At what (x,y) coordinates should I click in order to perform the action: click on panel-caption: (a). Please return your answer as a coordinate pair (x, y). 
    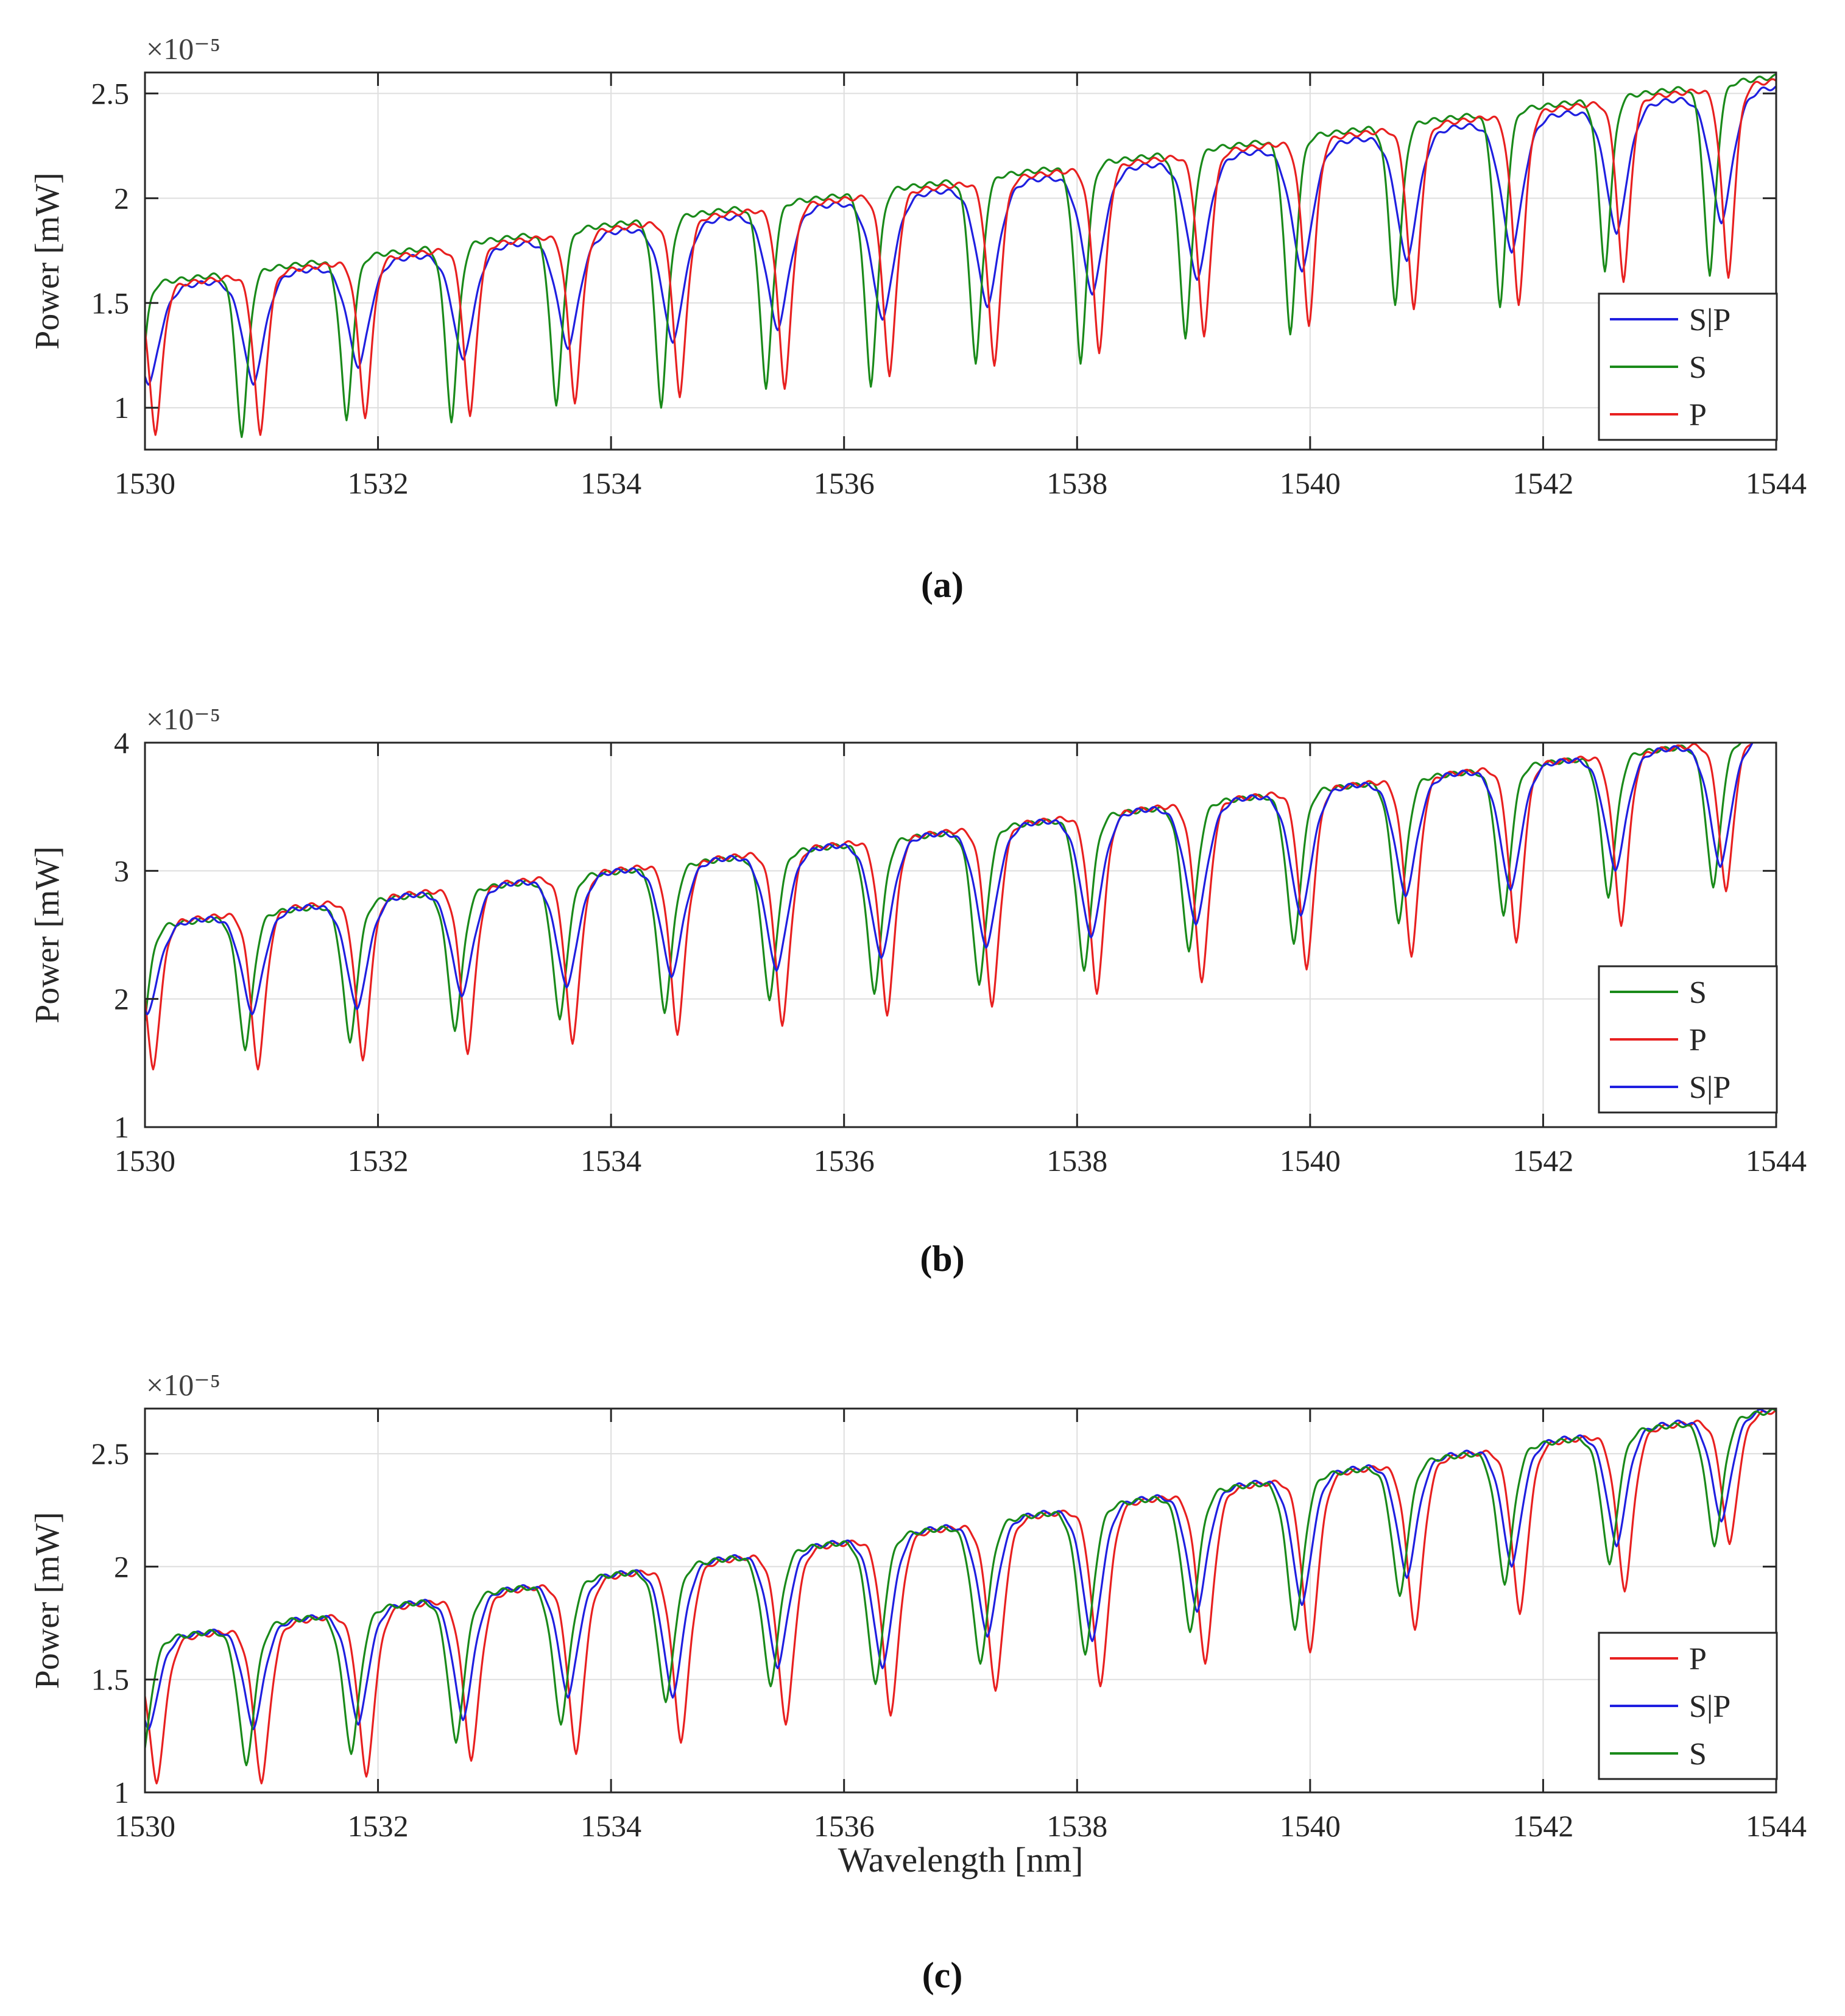
    Looking at the image, I should click on (943, 585).